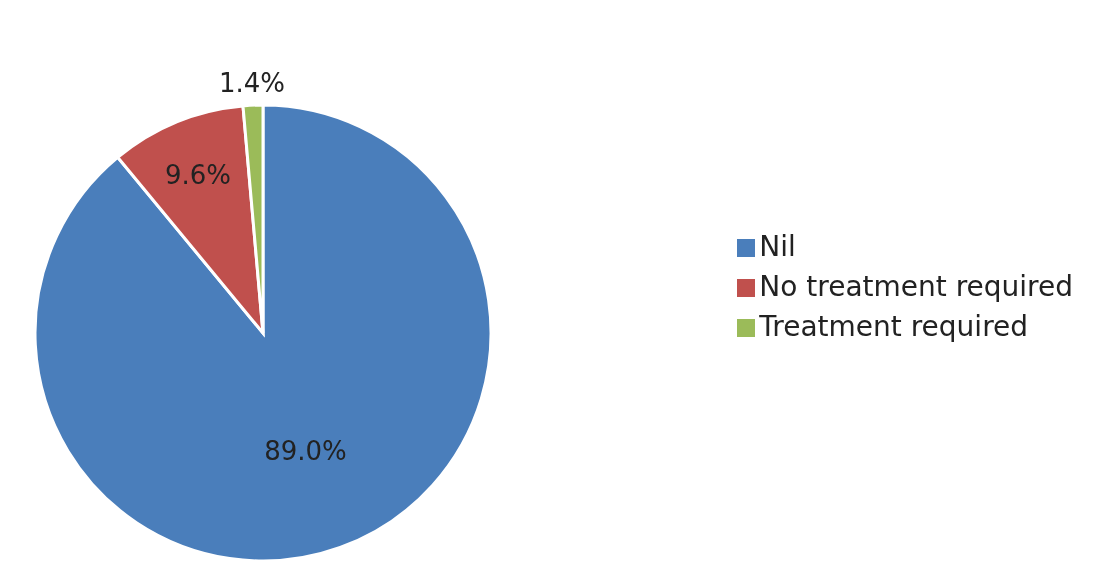 The width and height of the screenshot is (1101, 573). Describe the element at coordinates (305, 450) in the screenshot. I see `data-label: 89.0%` at that location.